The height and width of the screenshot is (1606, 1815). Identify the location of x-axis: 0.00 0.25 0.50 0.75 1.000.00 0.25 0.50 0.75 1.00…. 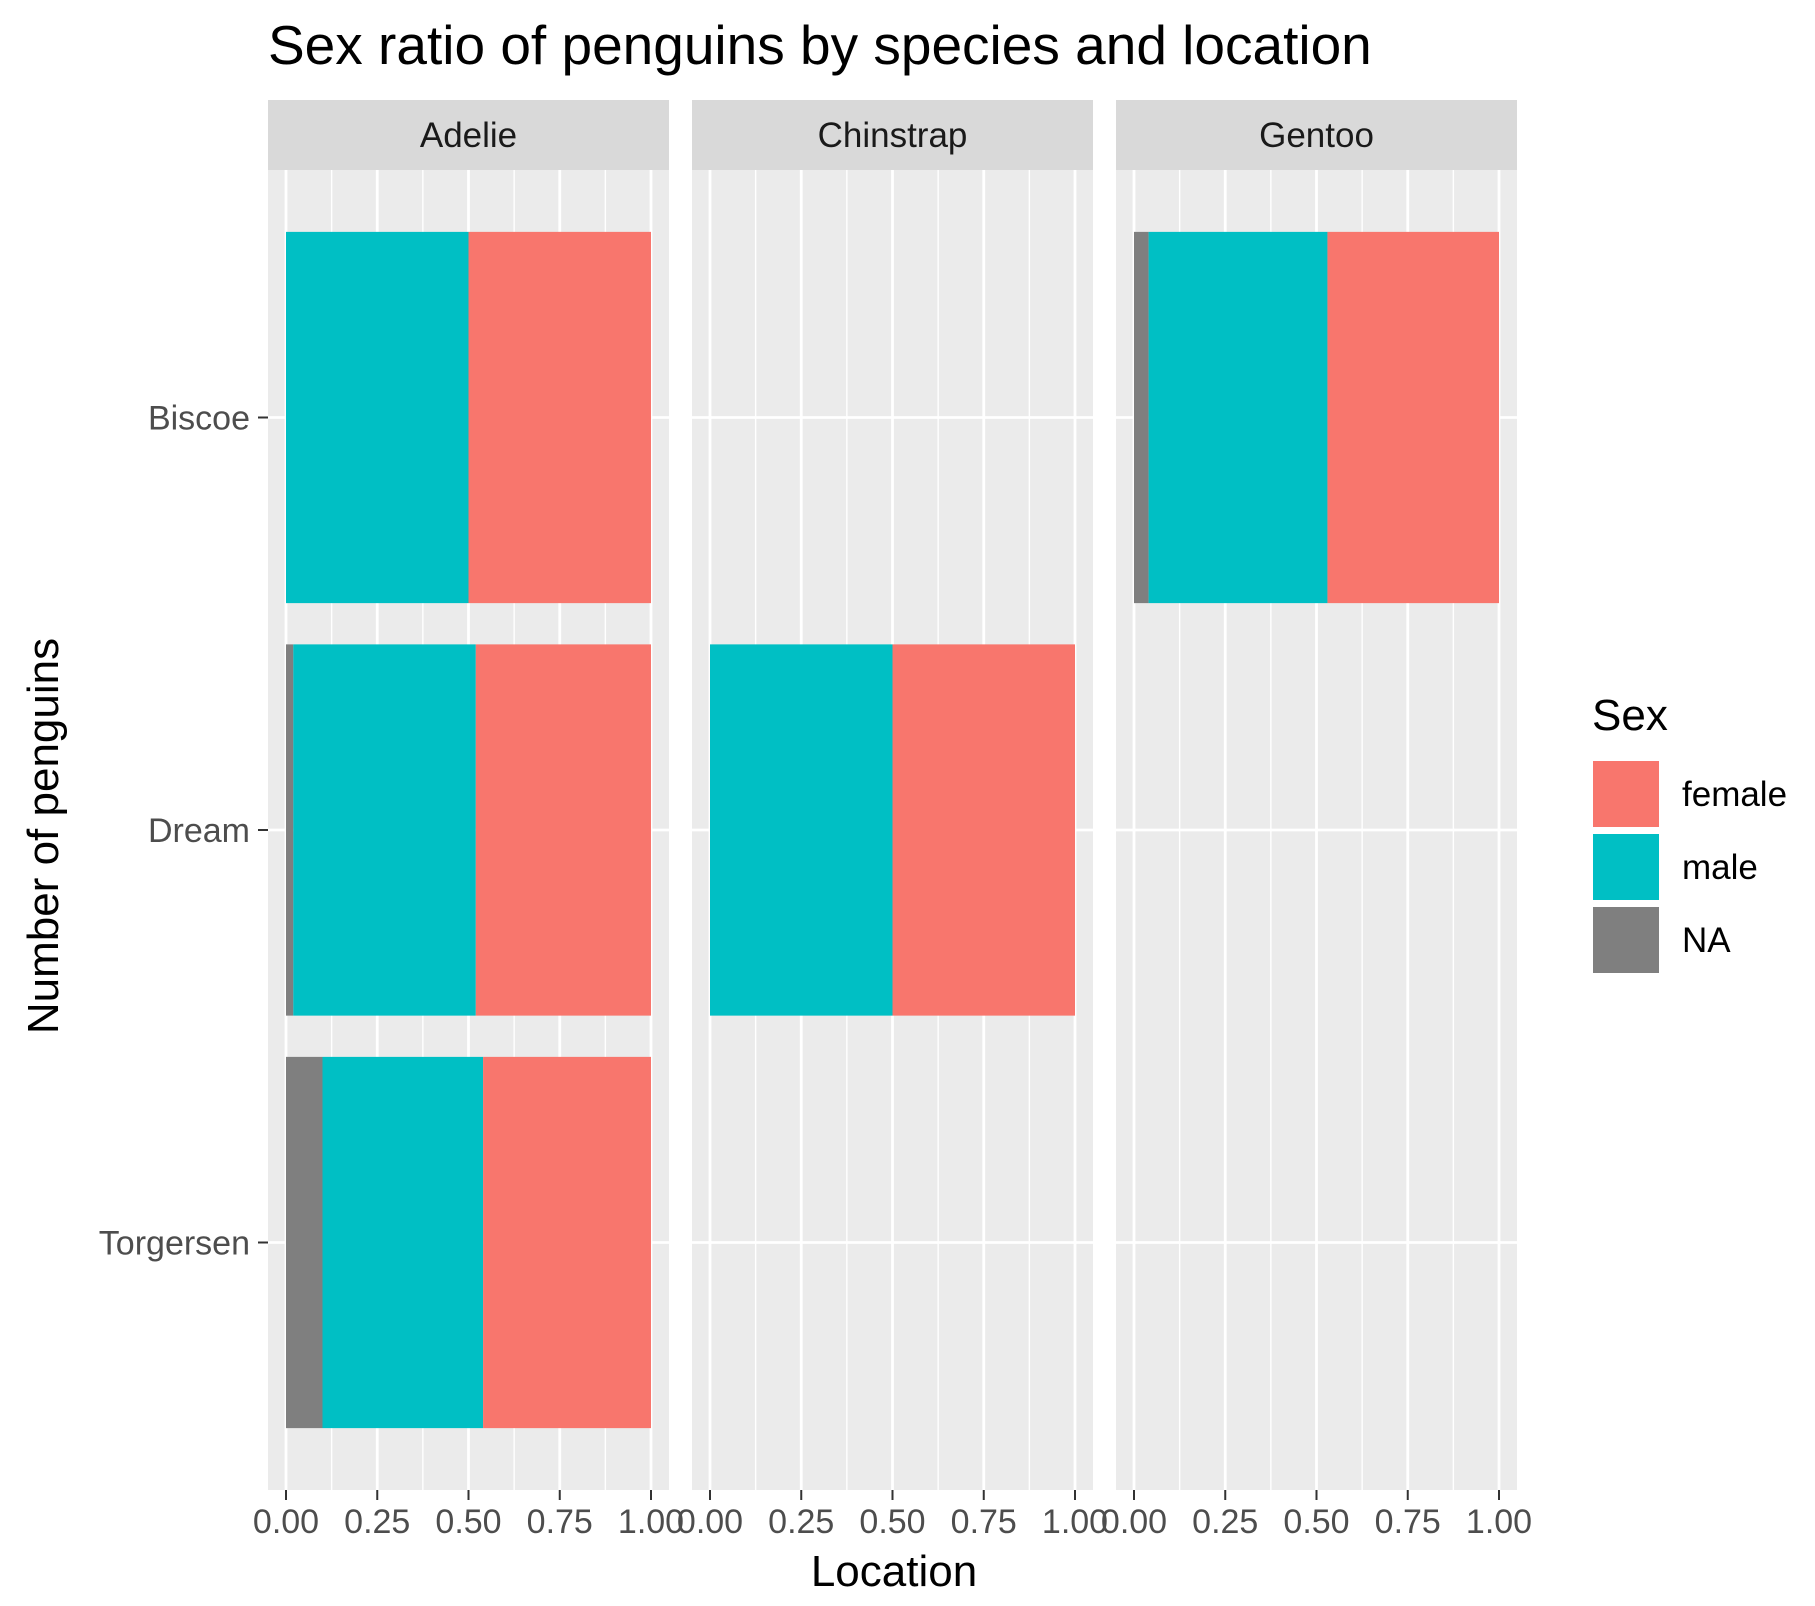
(892, 1515).